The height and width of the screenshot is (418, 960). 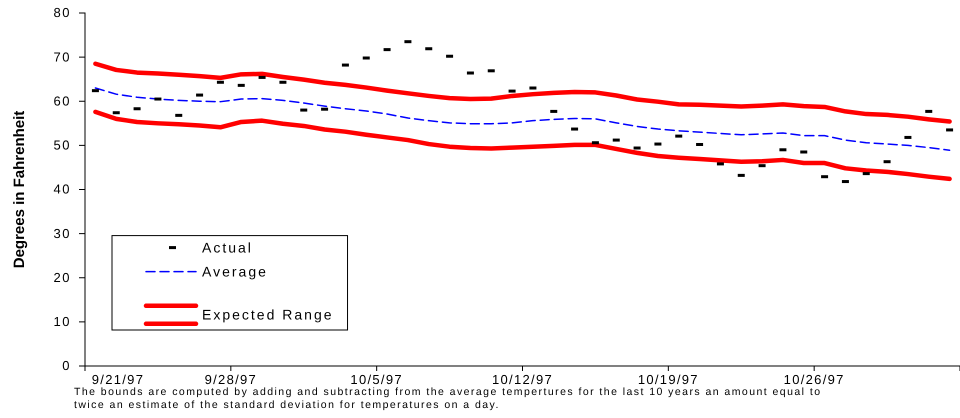 What do you see at coordinates (814, 380) in the screenshot?
I see `x-tick-label: 10/26/97` at bounding box center [814, 380].